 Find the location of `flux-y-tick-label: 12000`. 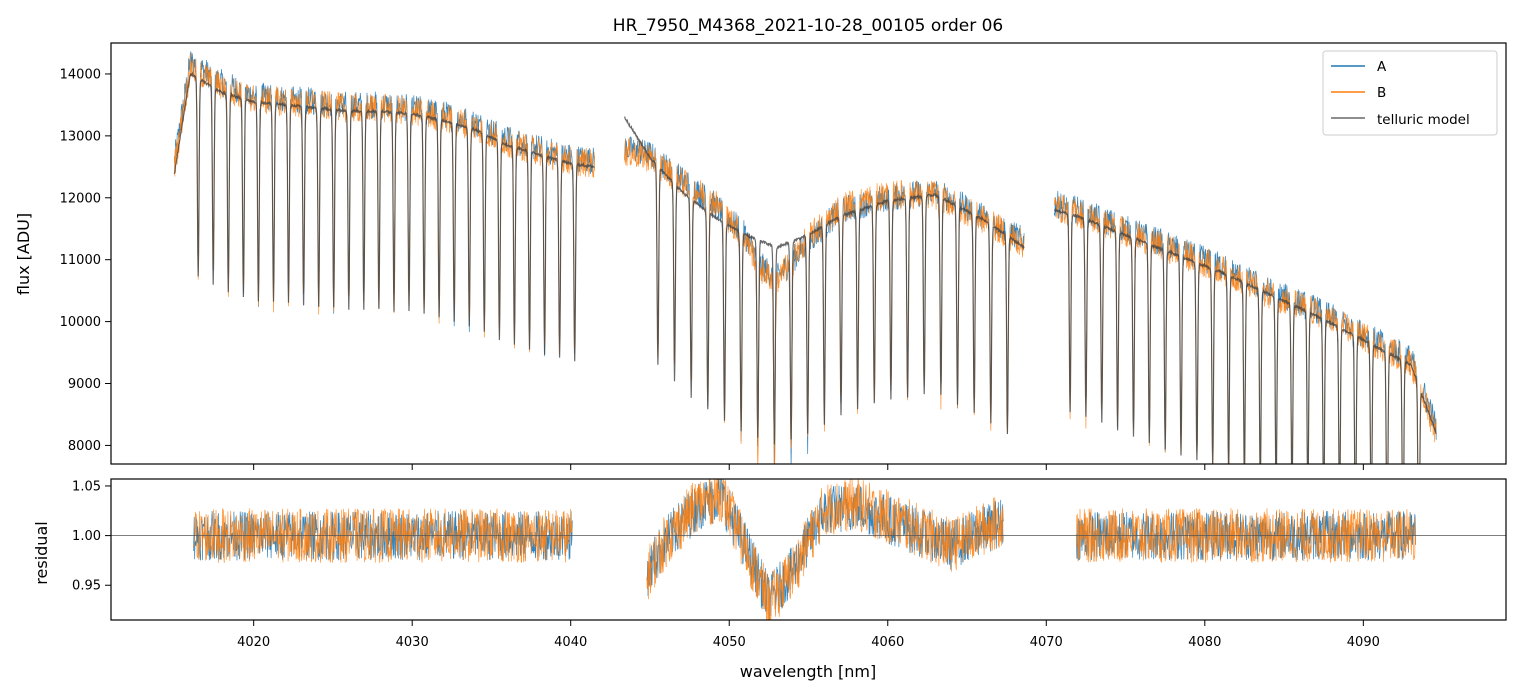

flux-y-tick-label: 12000 is located at coordinates (80, 198).